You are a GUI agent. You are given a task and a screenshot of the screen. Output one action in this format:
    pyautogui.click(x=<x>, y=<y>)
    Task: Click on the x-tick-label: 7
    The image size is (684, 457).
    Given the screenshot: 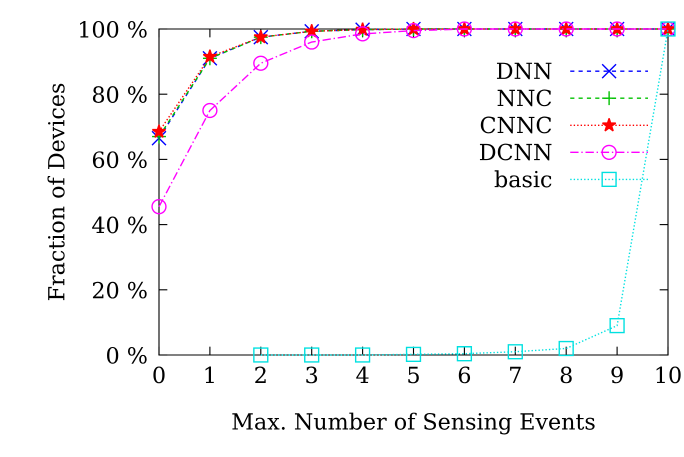 What is the action you would take?
    pyautogui.click(x=515, y=374)
    